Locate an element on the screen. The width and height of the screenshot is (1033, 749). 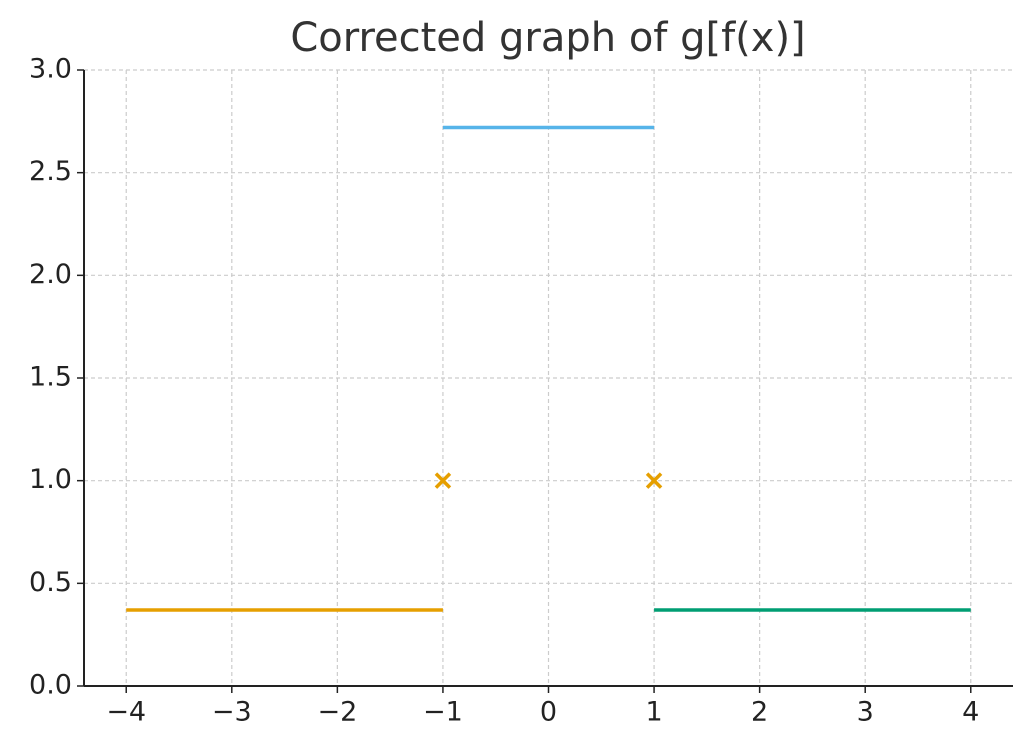
x-tick-label: −4 is located at coordinates (126, 712).